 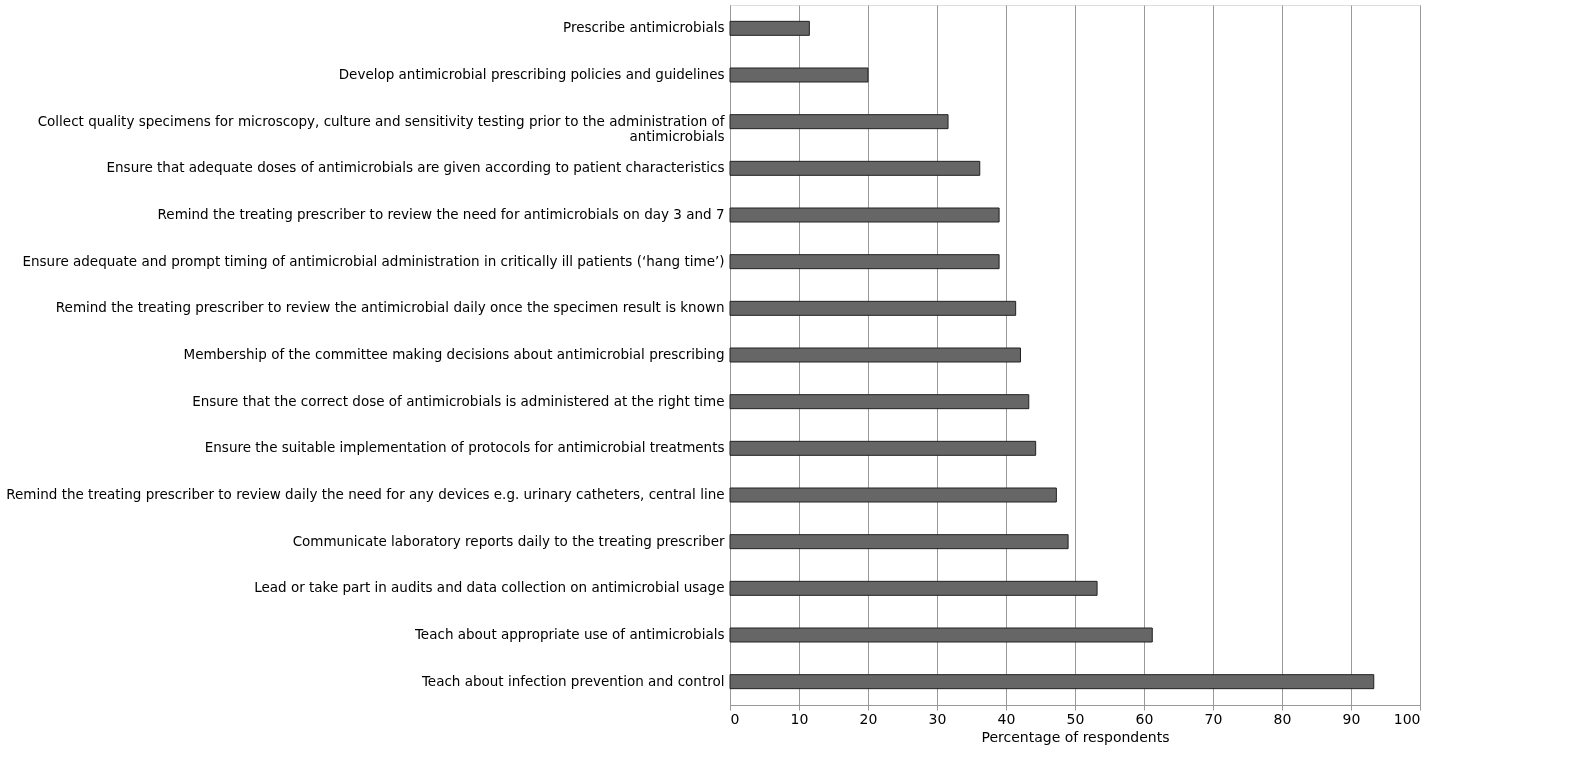 What do you see at coordinates (569, 634) in the screenshot?
I see `y-tick-label: Teach about appropriate use of antimicrobials` at bounding box center [569, 634].